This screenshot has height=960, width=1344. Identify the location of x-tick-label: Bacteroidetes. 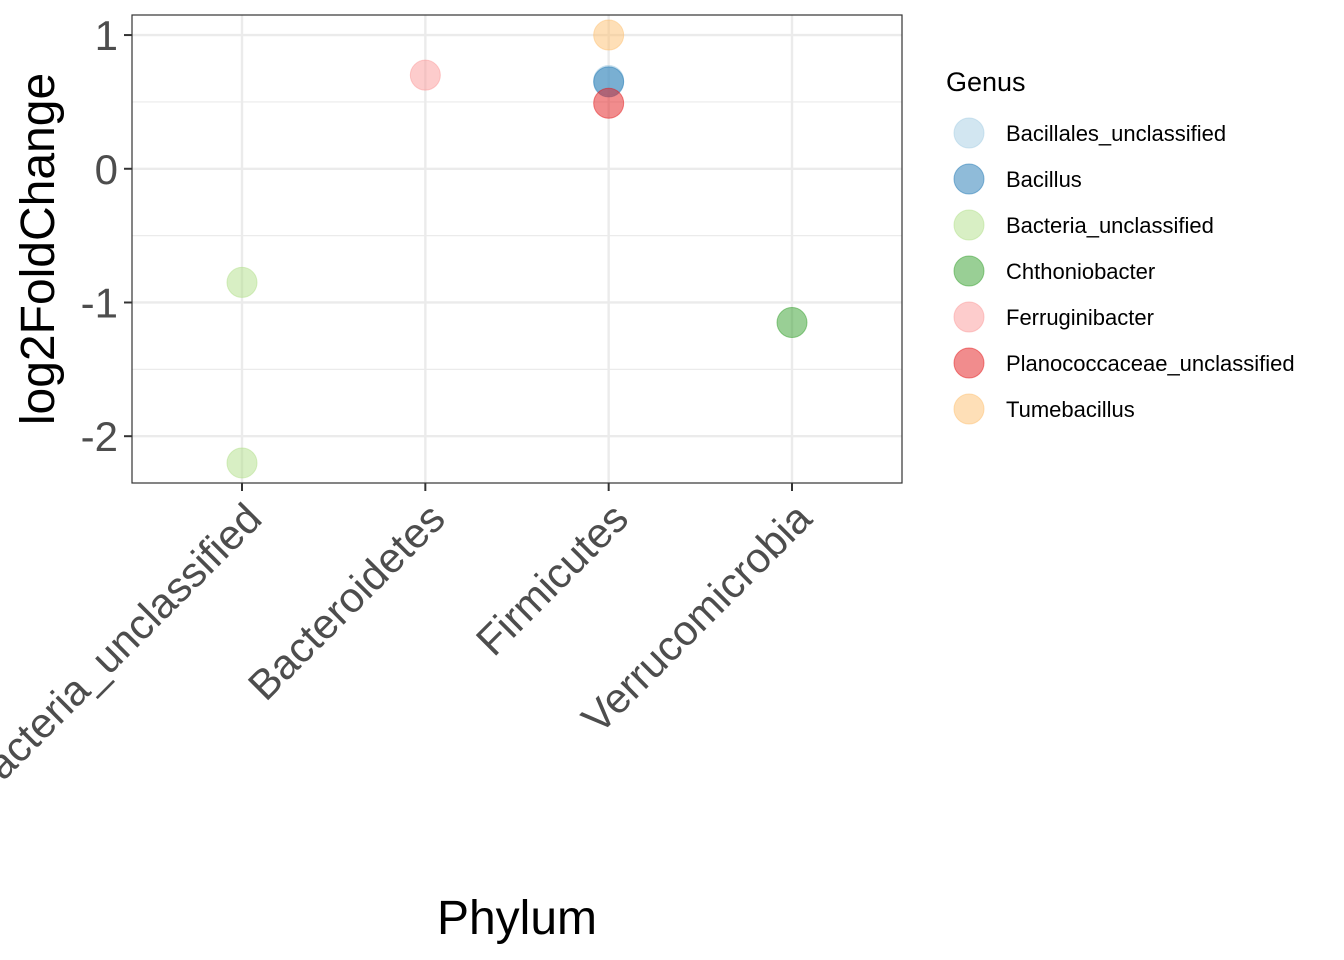
(346, 601).